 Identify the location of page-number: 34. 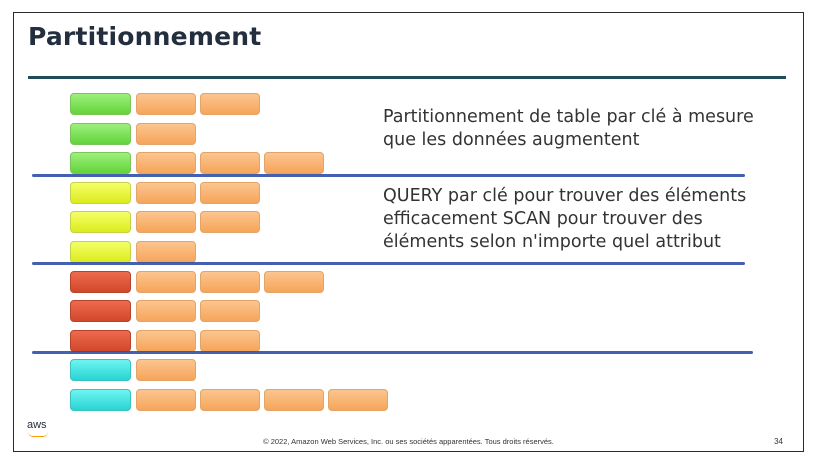
(778, 441).